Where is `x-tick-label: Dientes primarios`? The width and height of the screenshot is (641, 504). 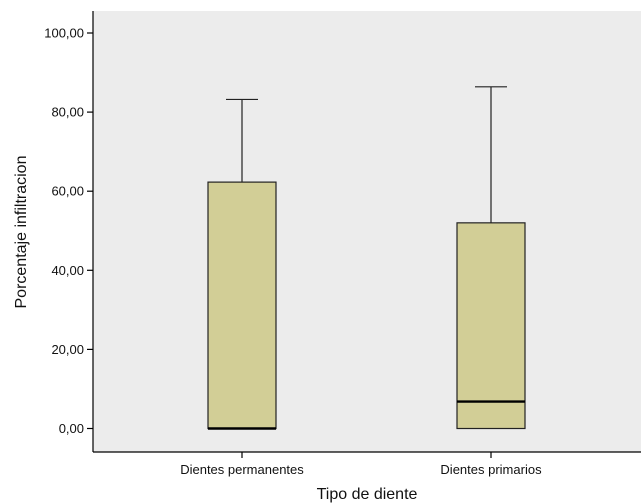
x-tick-label: Dientes primarios is located at coordinates (491, 469).